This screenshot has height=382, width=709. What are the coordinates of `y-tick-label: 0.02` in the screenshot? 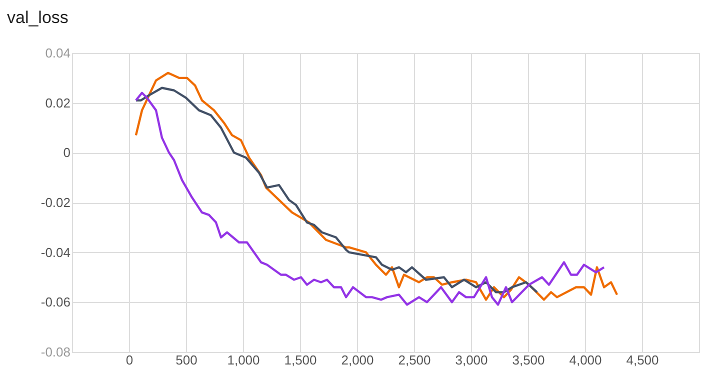 It's located at (57, 102).